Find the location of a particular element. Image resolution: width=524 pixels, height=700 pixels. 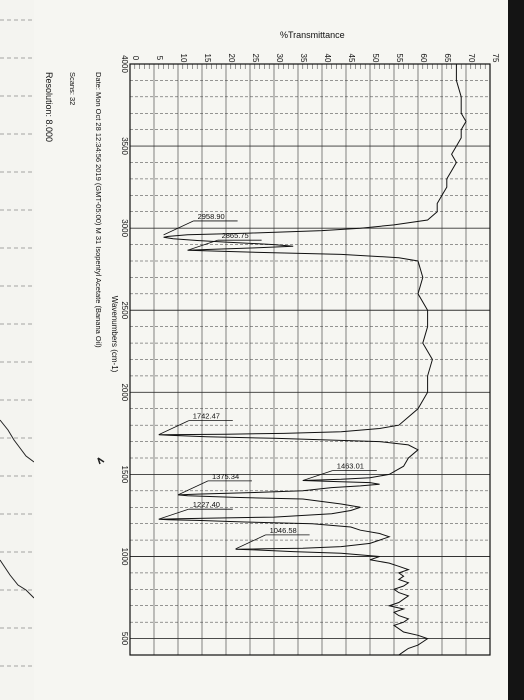

transmittance-tick: 35 is located at coordinates (303, 58).